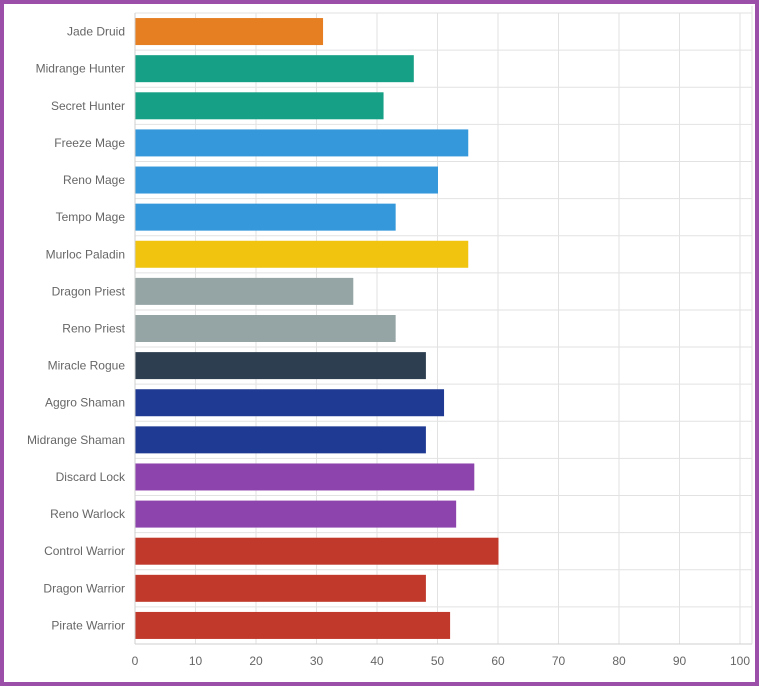  Describe the element at coordinates (85, 254) in the screenshot. I see `y-tick-label: Murloc Paladin` at that location.